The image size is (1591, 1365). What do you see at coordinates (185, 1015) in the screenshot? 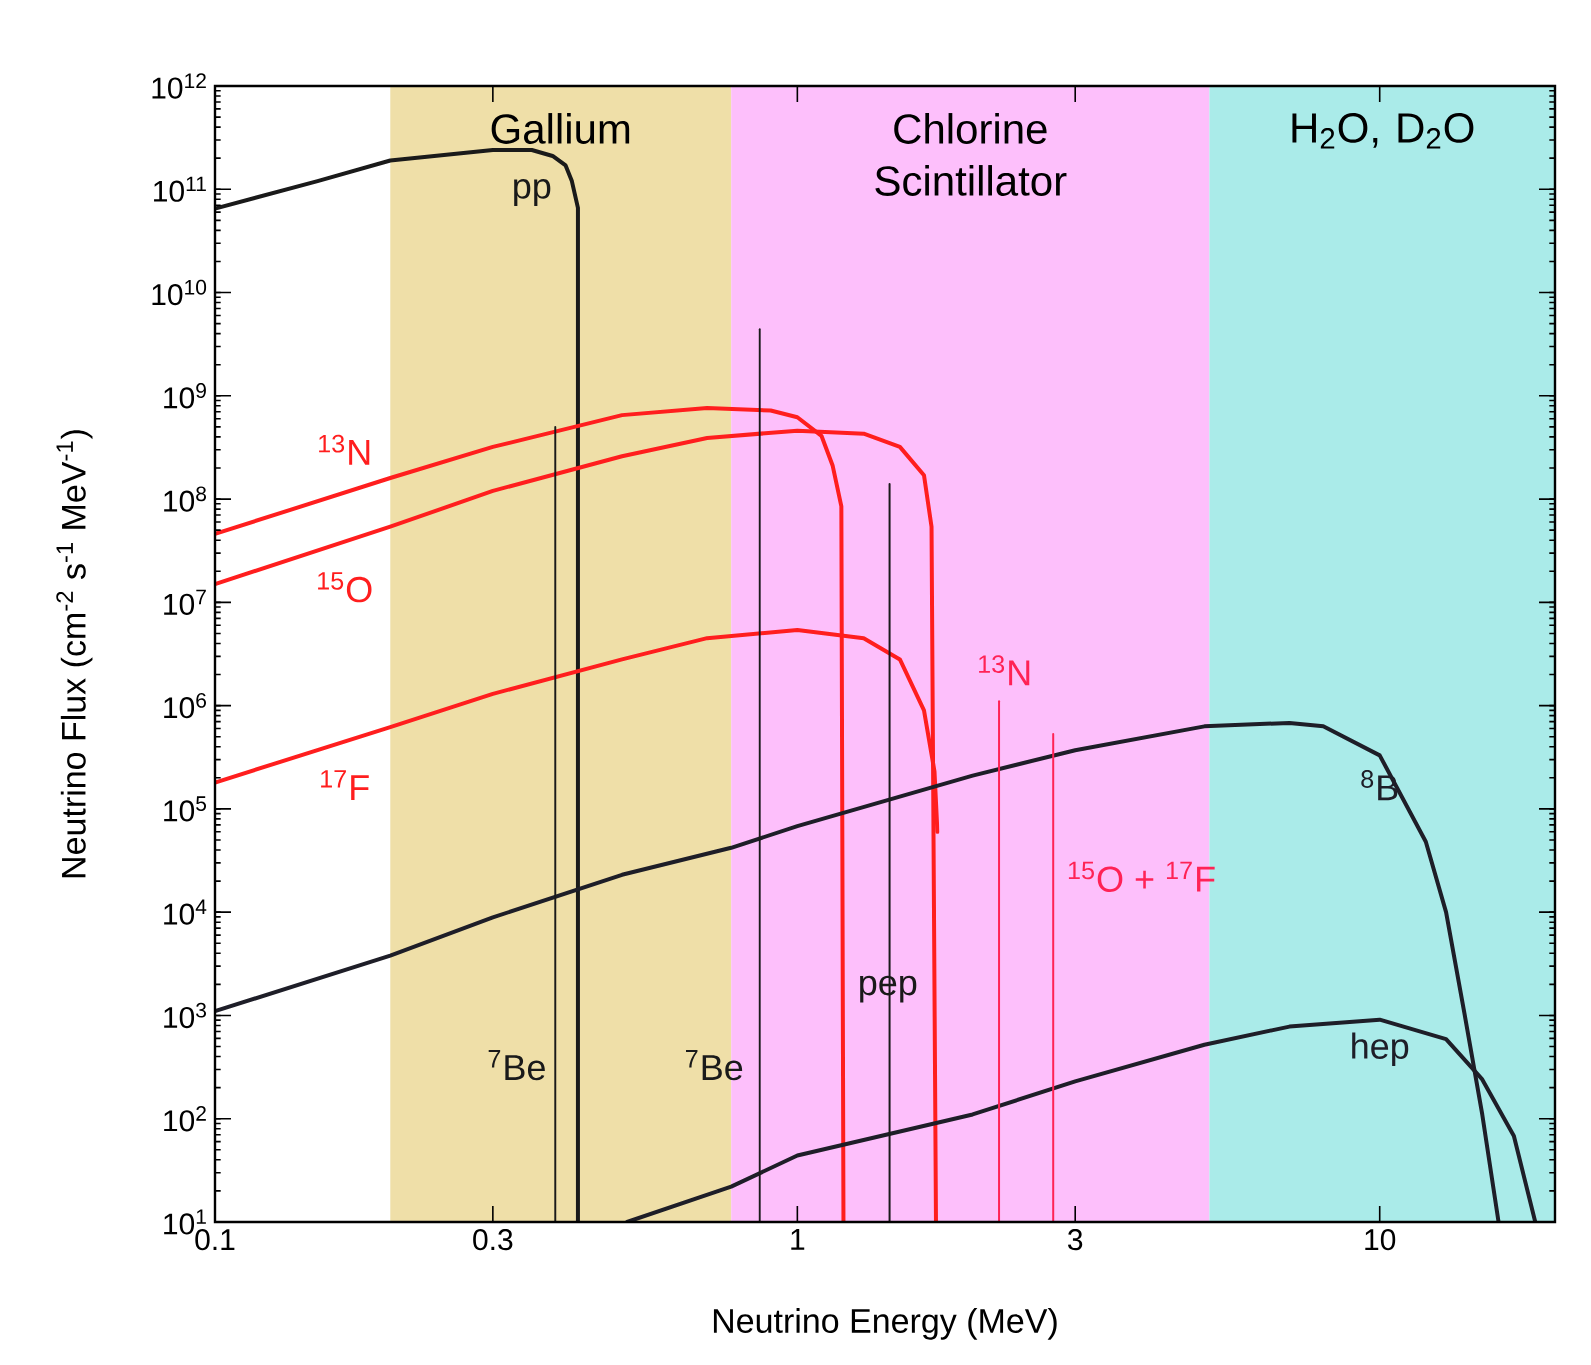
I see `y-tick-label: 10$^{3}$` at bounding box center [185, 1015].